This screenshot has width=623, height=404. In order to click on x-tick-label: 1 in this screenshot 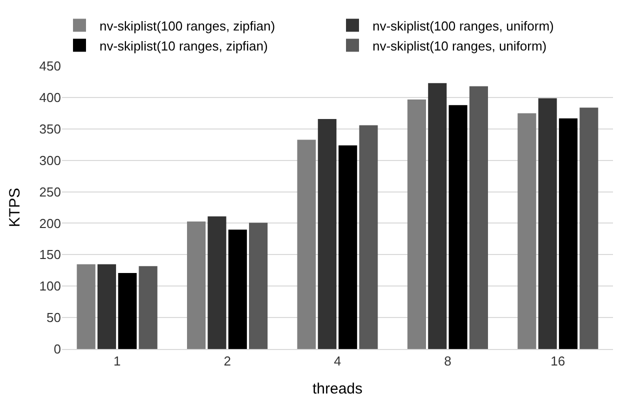, I will do `click(117, 361)`.